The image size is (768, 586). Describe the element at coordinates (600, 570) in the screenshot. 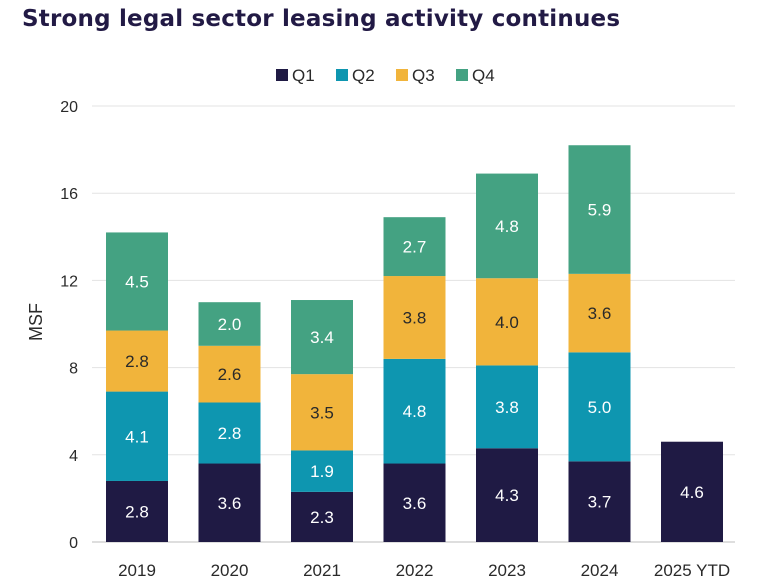

I see `x-tick-label: 2024` at that location.